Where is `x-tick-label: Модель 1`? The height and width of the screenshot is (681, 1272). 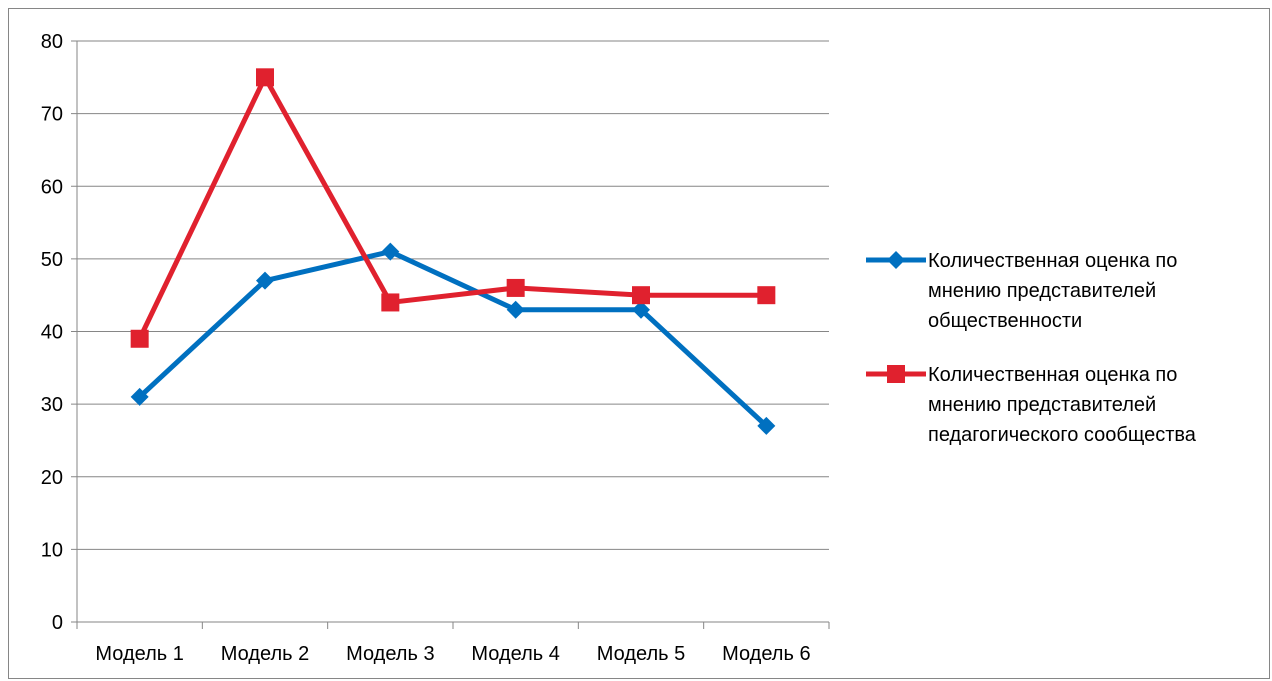
x-tick-label: Модель 1 is located at coordinates (139, 654).